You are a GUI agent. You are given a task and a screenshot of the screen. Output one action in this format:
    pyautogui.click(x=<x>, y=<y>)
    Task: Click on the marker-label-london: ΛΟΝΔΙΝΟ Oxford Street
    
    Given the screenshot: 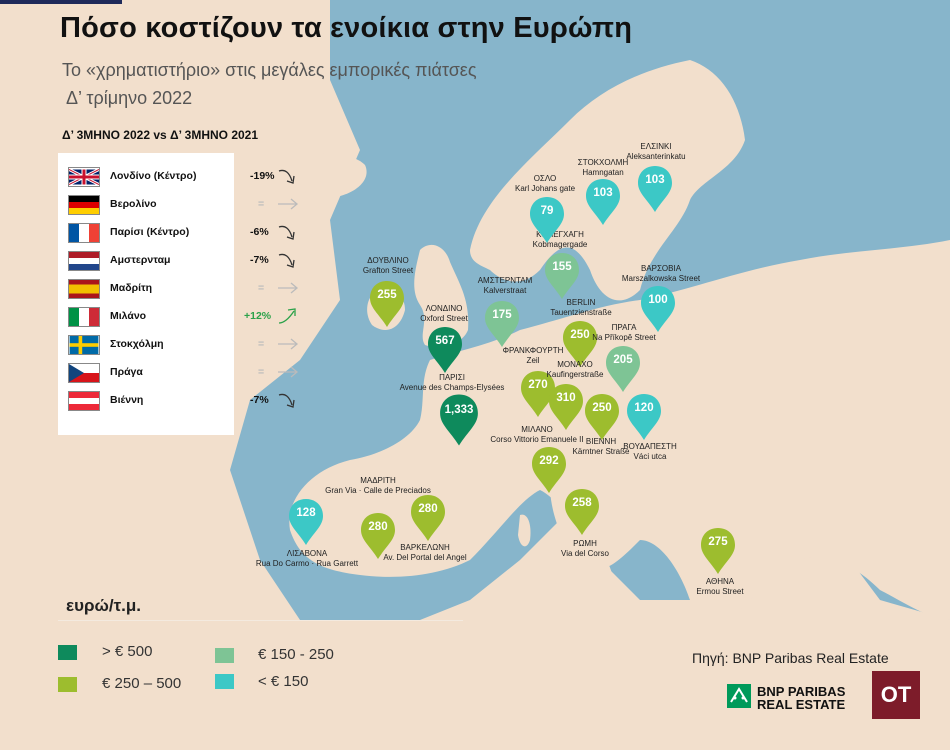 What is the action you would take?
    pyautogui.click(x=444, y=314)
    